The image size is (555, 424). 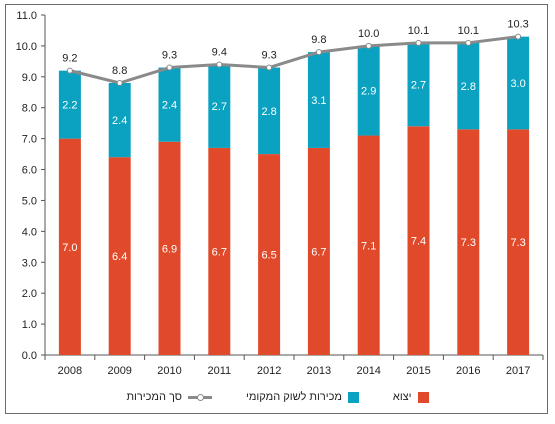 What do you see at coordinates (70, 371) in the screenshot?
I see `x-tick-label: 2008` at bounding box center [70, 371].